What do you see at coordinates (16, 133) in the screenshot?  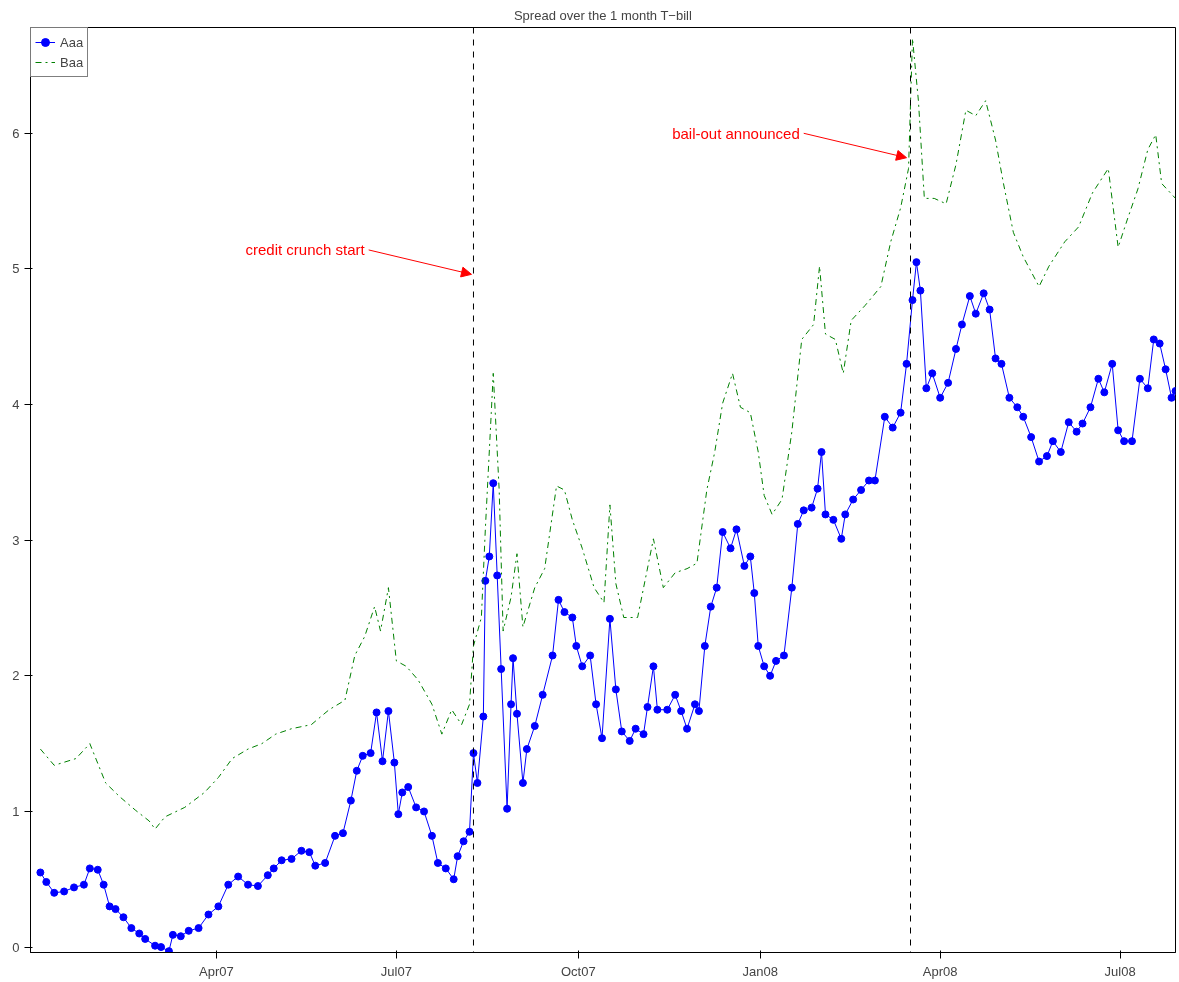 I see `y-tick-label: 6` at bounding box center [16, 133].